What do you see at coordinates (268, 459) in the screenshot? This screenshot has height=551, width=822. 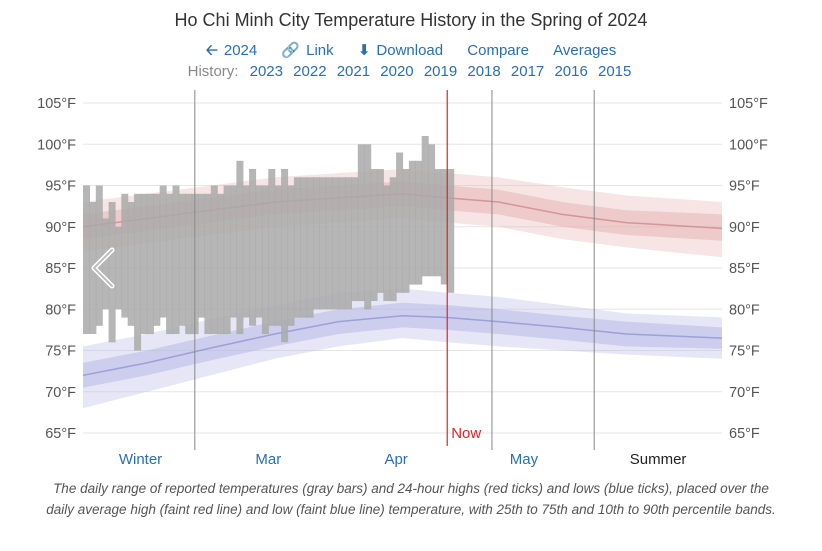 I see `month-label: Mar` at bounding box center [268, 459].